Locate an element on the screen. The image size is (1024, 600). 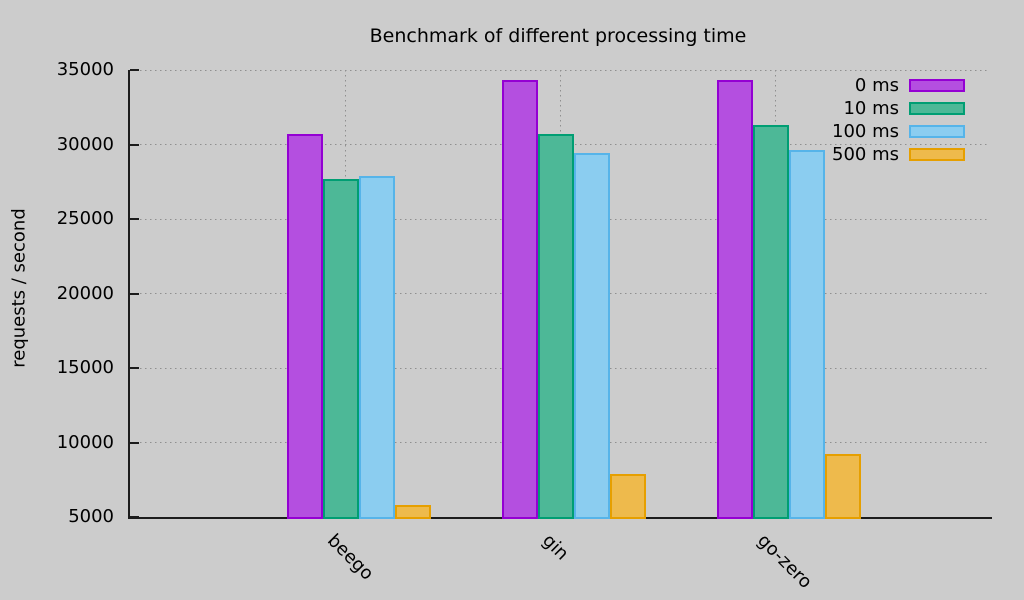
legend: 0 ms 10 ms 100 ms 500 ms is located at coordinates (898, 120).